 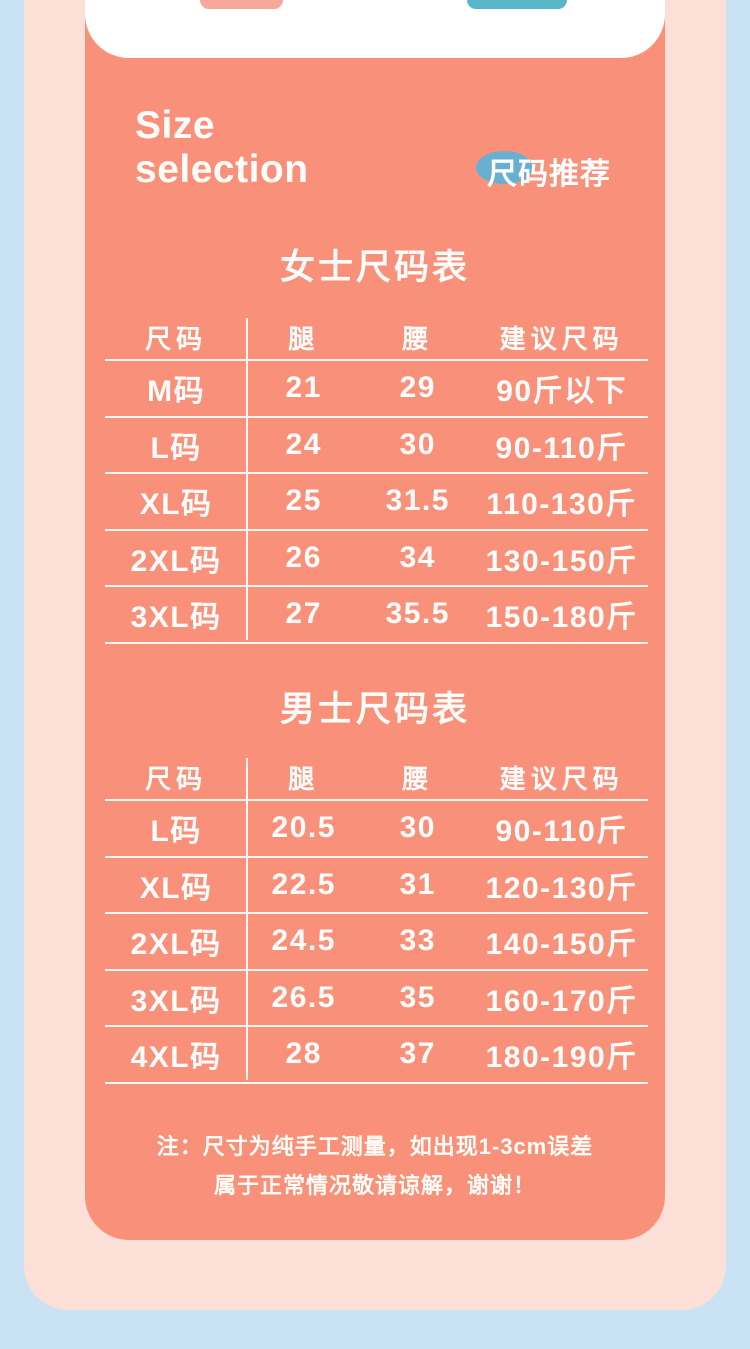 What do you see at coordinates (176, 392) in the screenshot?
I see `table-cell: M码` at bounding box center [176, 392].